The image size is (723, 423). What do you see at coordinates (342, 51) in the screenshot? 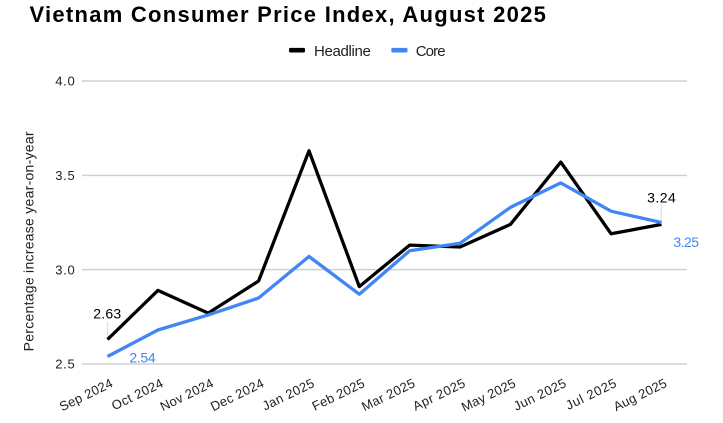
I see `svg-text: Headline` at bounding box center [342, 51].